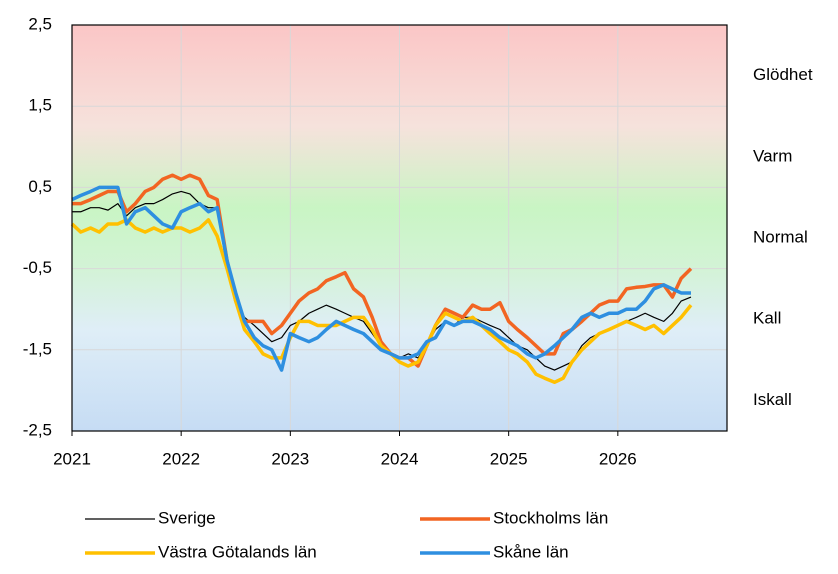 Image resolution: width=838 pixels, height=574 pixels. Describe the element at coordinates (37, 348) in the screenshot. I see `y-tick-label: -1,5` at that location.